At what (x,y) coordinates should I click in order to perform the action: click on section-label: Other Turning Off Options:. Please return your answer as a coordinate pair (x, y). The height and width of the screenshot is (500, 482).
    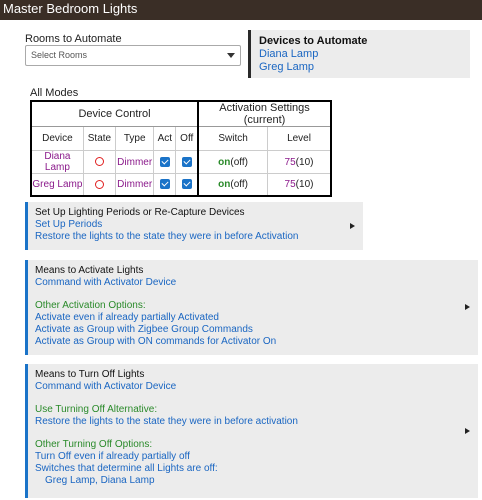
    Looking at the image, I should click on (94, 444).